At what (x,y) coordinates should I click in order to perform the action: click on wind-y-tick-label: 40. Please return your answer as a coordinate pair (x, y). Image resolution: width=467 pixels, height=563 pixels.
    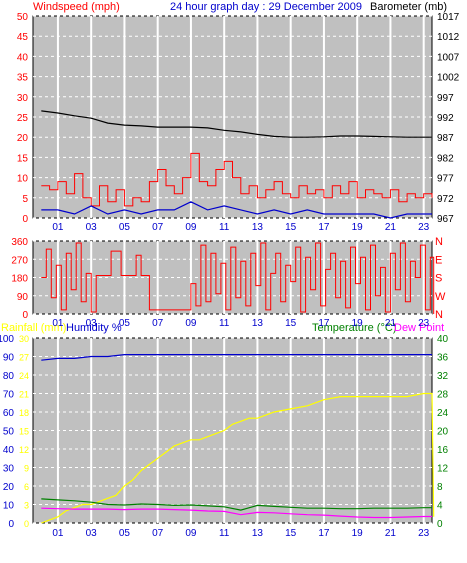
    Looking at the image, I should click on (23, 57).